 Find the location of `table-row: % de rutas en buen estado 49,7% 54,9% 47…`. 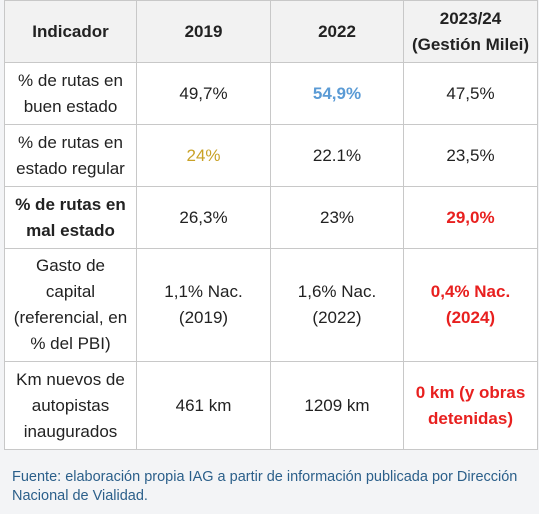

table-row: % de rutas en buen estado 49,7% 54,9% 47… is located at coordinates (271, 93).